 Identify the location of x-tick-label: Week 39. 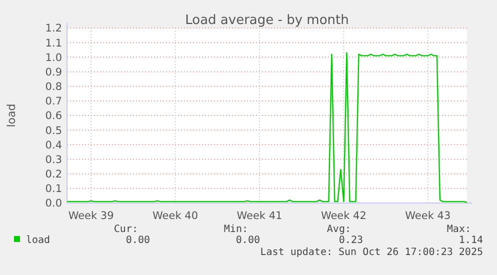
(91, 216).